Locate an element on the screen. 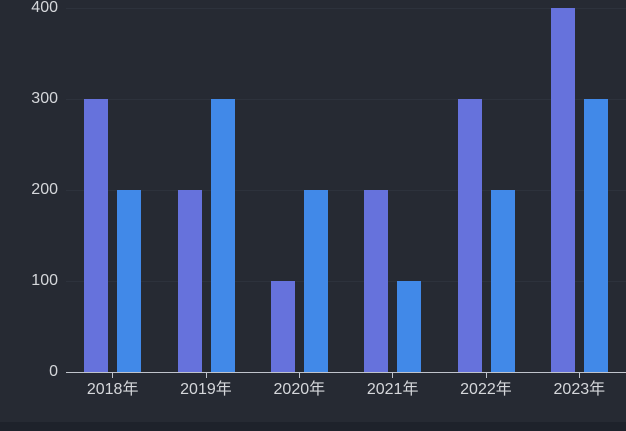 Image resolution: width=626 pixels, height=431 pixels. bar-blue-2023年 is located at coordinates (595, 235).